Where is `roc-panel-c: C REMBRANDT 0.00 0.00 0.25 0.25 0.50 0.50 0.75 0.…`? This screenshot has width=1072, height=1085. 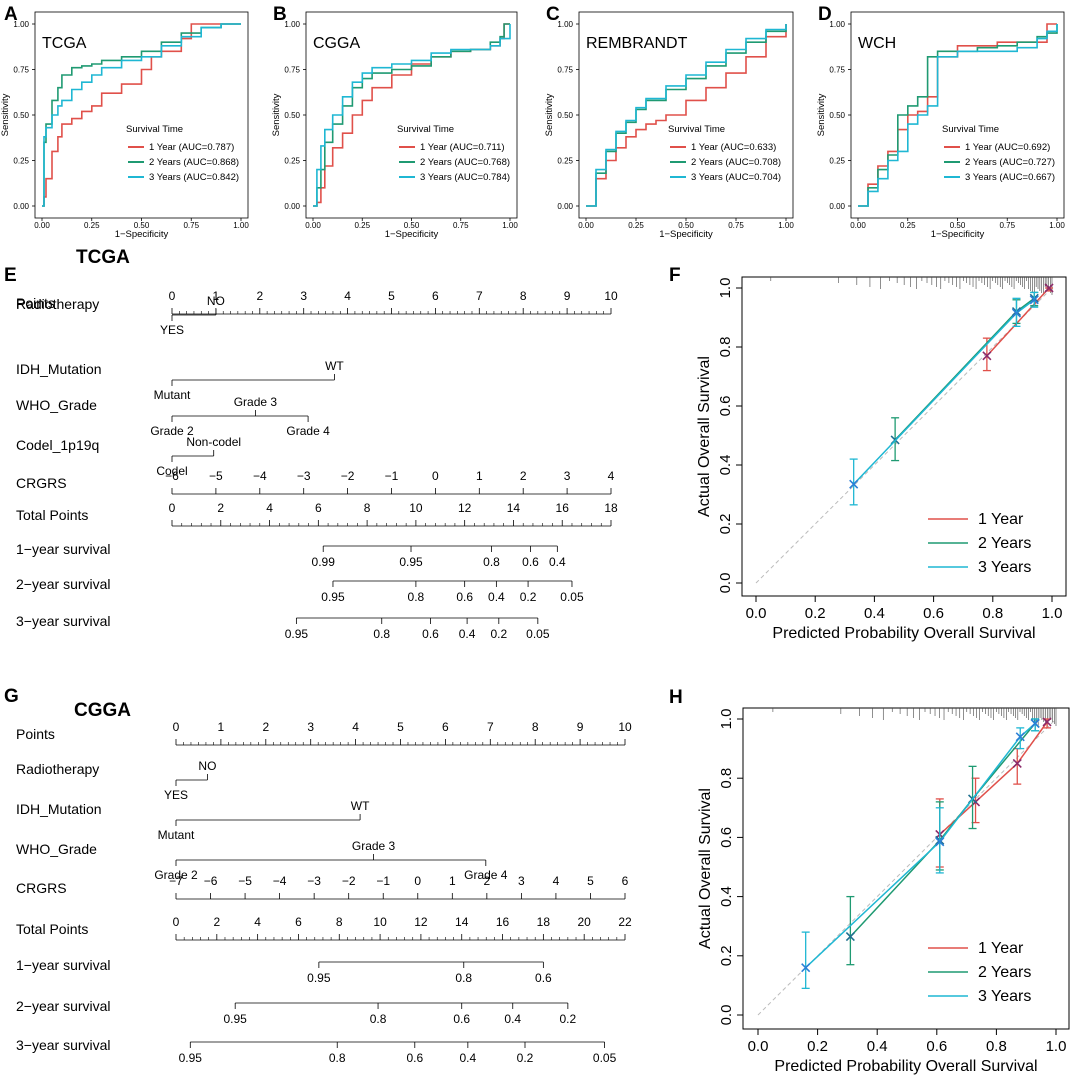 roc-panel-c: C REMBRANDT 0.00 0.00 0.25 0.25 0.50 0.50 0.75 0.… is located at coordinates (669, 122).